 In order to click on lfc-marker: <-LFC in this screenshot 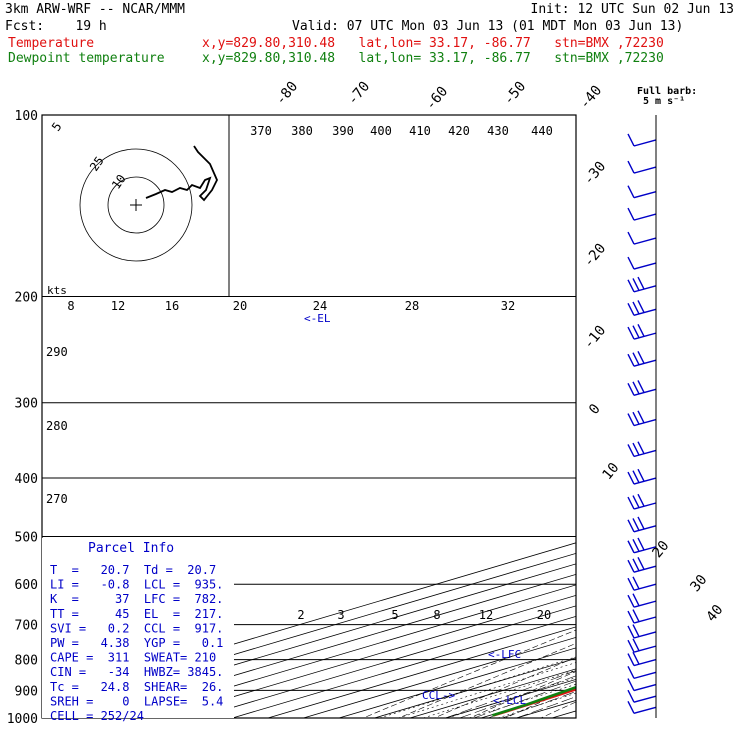, I will do `click(504, 654)`.